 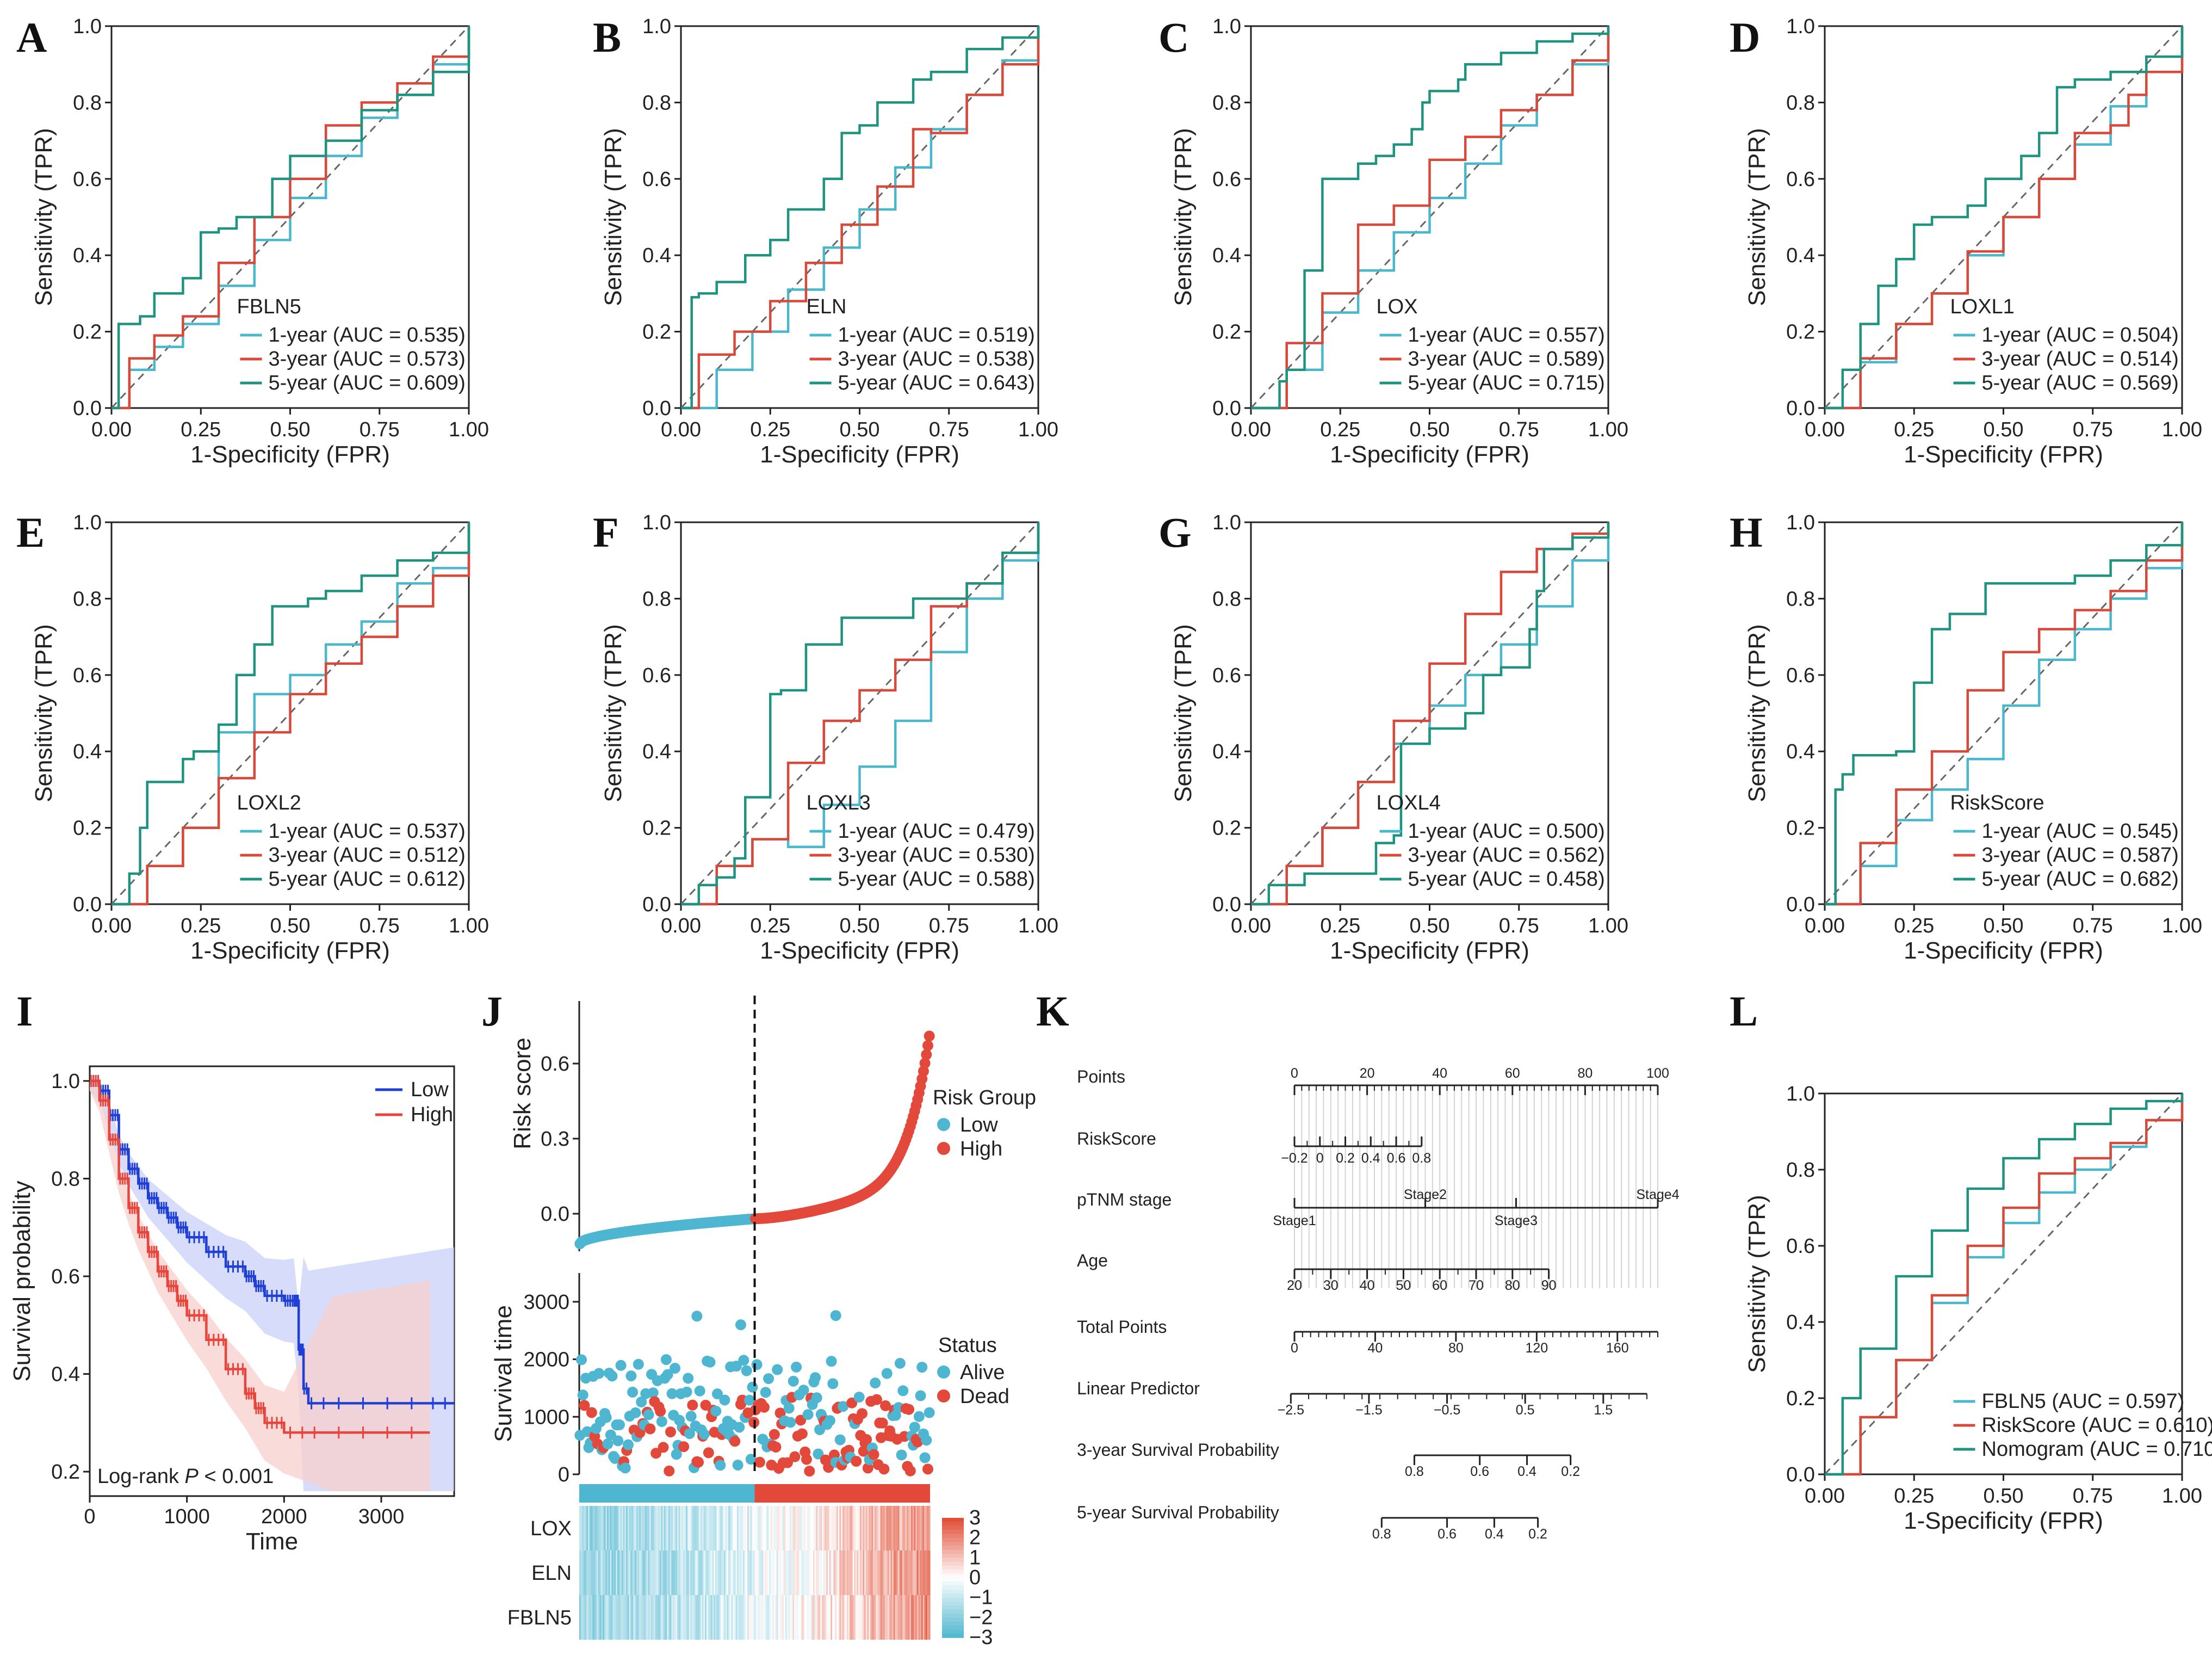 I want to click on nomogram-tick-label: 160, so click(x=1617, y=1348).